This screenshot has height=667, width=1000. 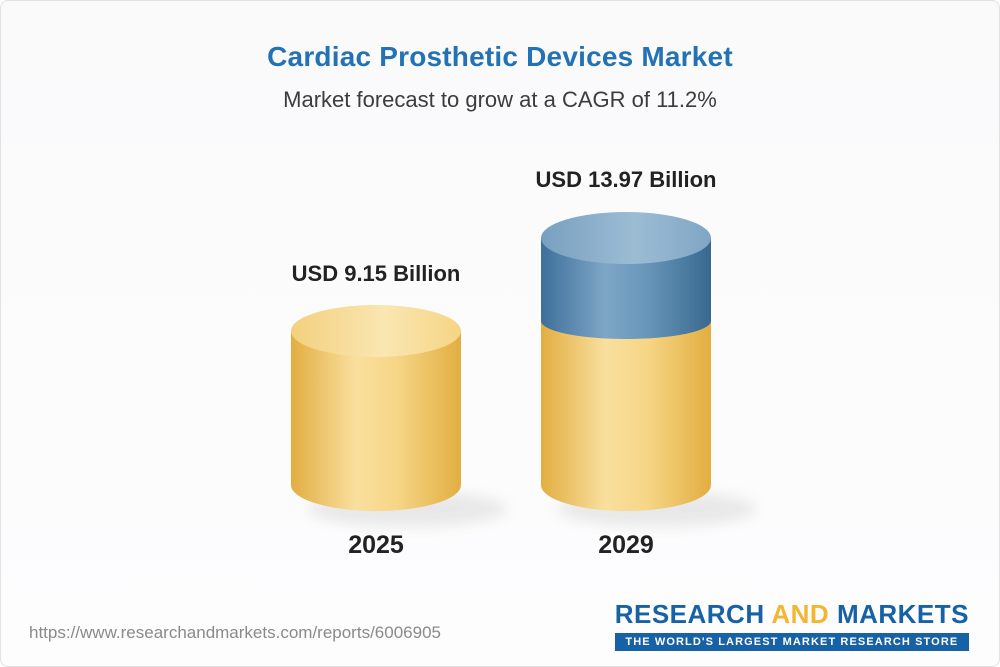 I want to click on logo-word-and: AND, so click(x=800, y=614).